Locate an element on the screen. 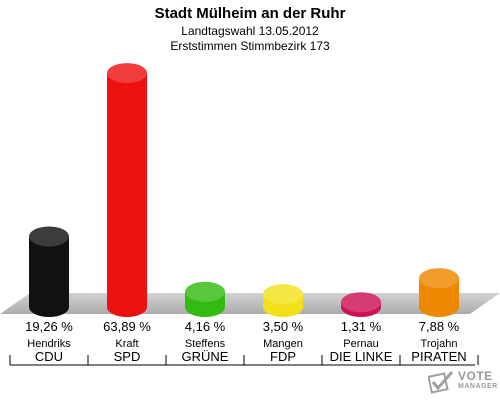  bar-linke is located at coordinates (361, 304).